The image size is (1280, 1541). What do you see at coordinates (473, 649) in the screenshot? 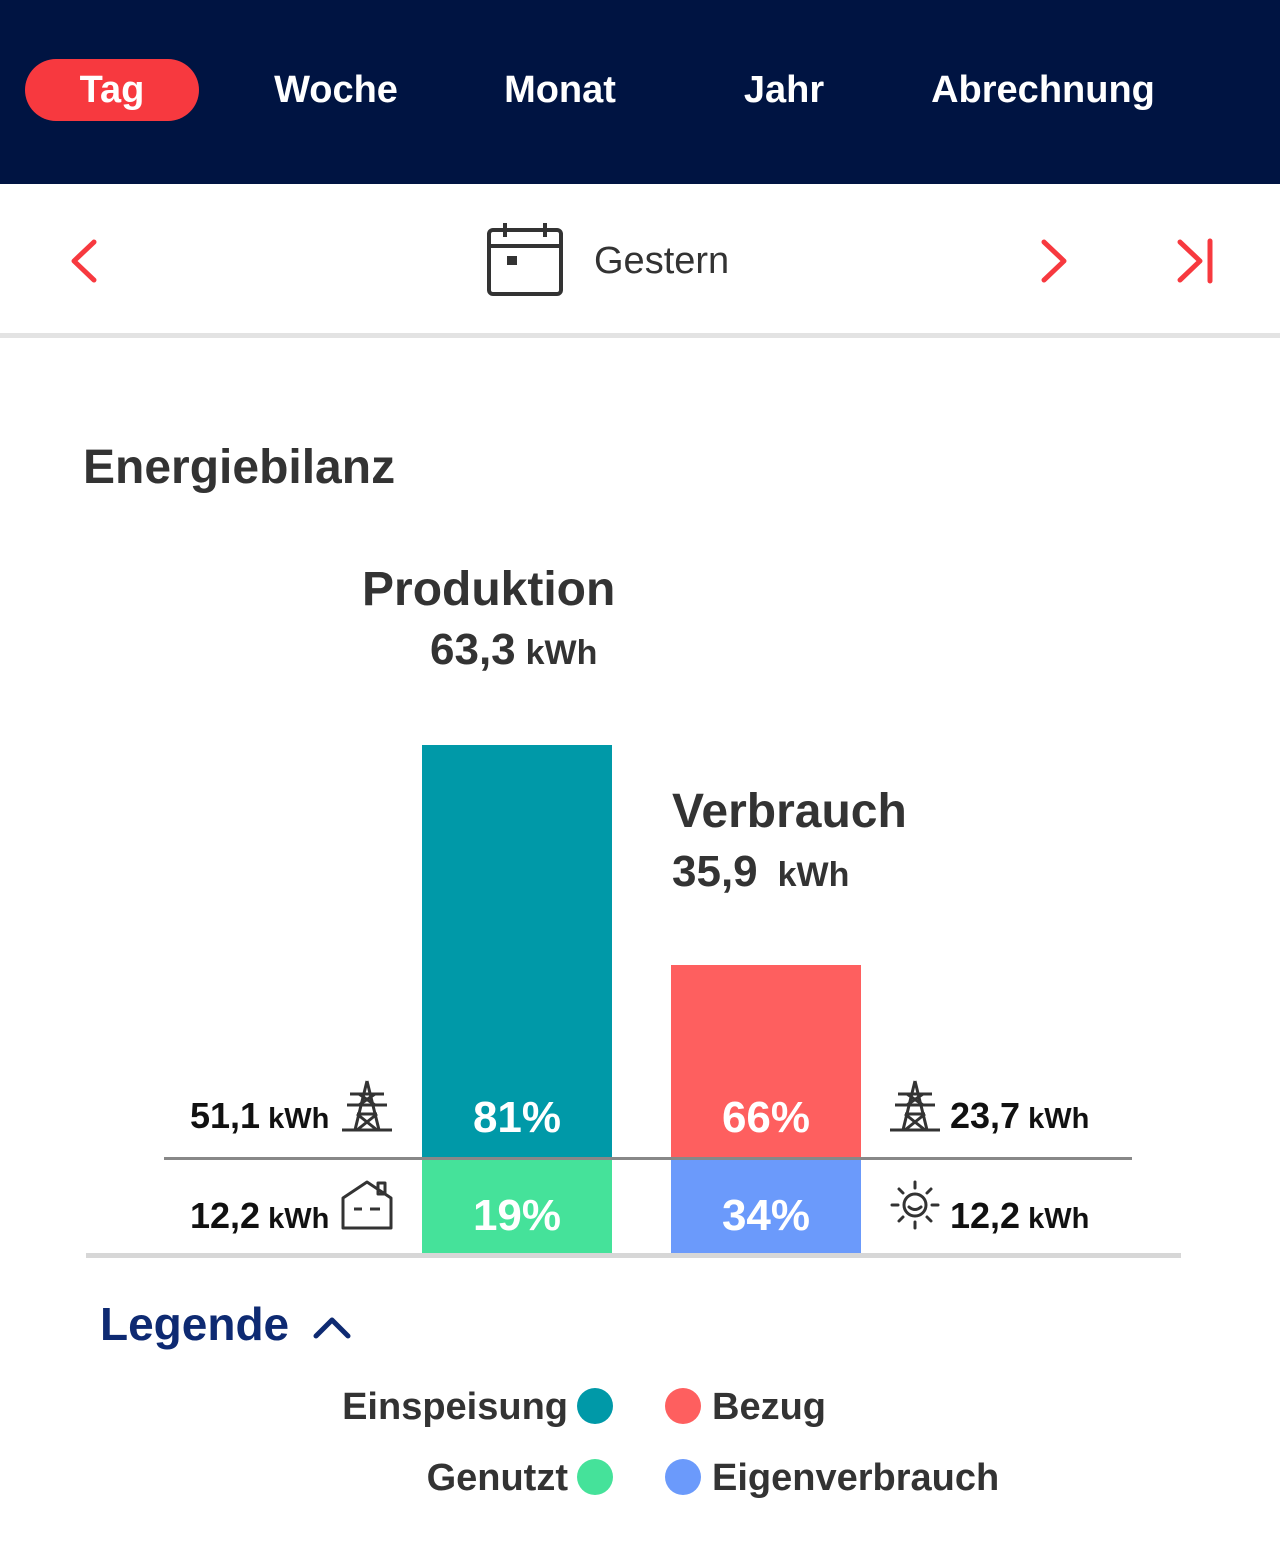
I see `production-total-value: 63,3` at bounding box center [473, 649].